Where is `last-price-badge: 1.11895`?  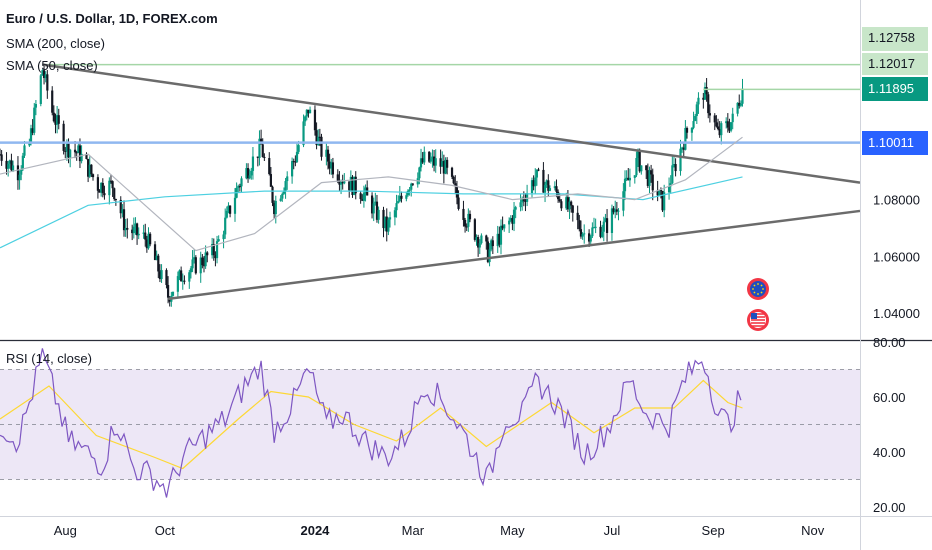
last-price-badge: 1.11895 is located at coordinates (895, 89).